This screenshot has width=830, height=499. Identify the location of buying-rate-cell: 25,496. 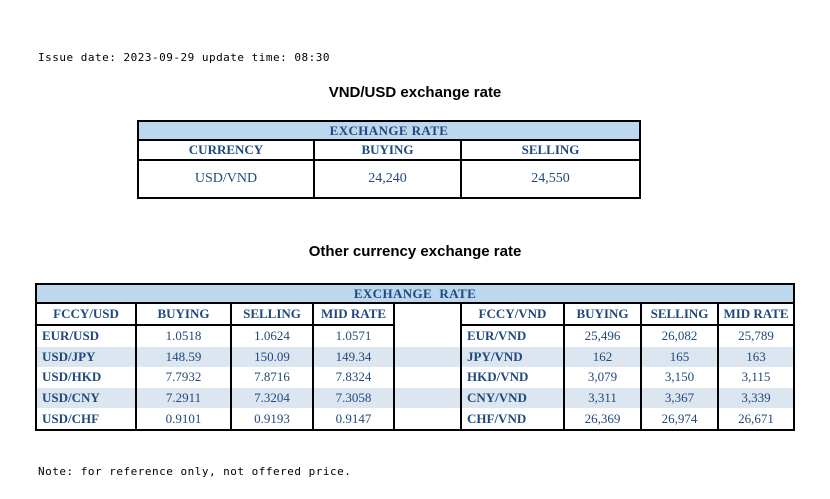
(603, 336).